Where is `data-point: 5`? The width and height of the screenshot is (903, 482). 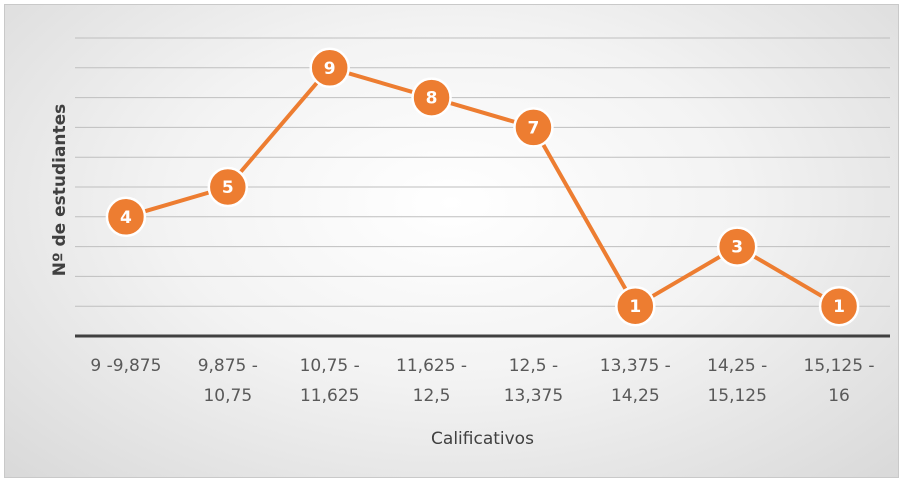
data-point: 5 is located at coordinates (228, 187).